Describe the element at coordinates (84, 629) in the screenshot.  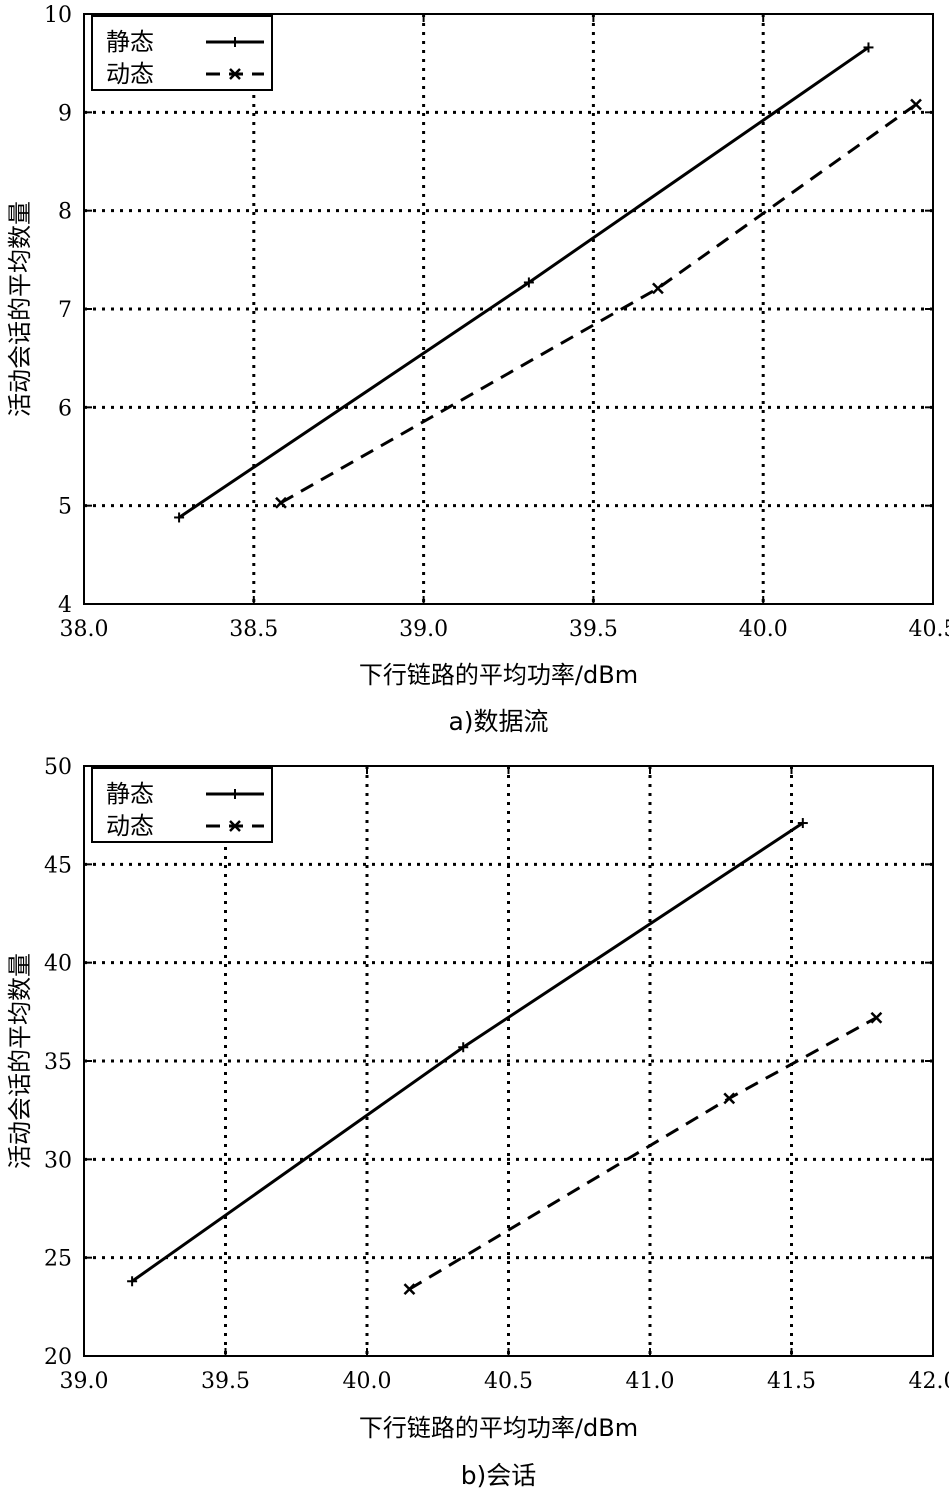
I see `x-tick-label: 38.0` at that location.